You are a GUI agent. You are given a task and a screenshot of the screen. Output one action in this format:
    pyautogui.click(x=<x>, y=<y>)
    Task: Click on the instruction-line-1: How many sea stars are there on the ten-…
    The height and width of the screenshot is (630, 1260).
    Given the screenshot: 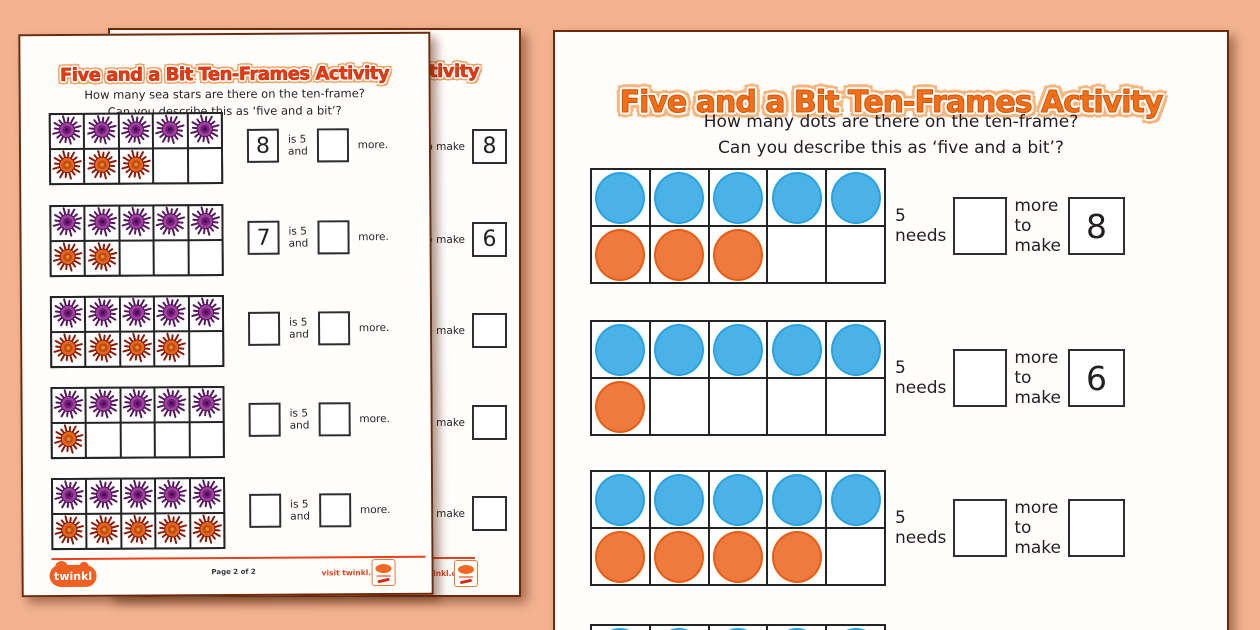 What is the action you would take?
    pyautogui.click(x=224, y=94)
    